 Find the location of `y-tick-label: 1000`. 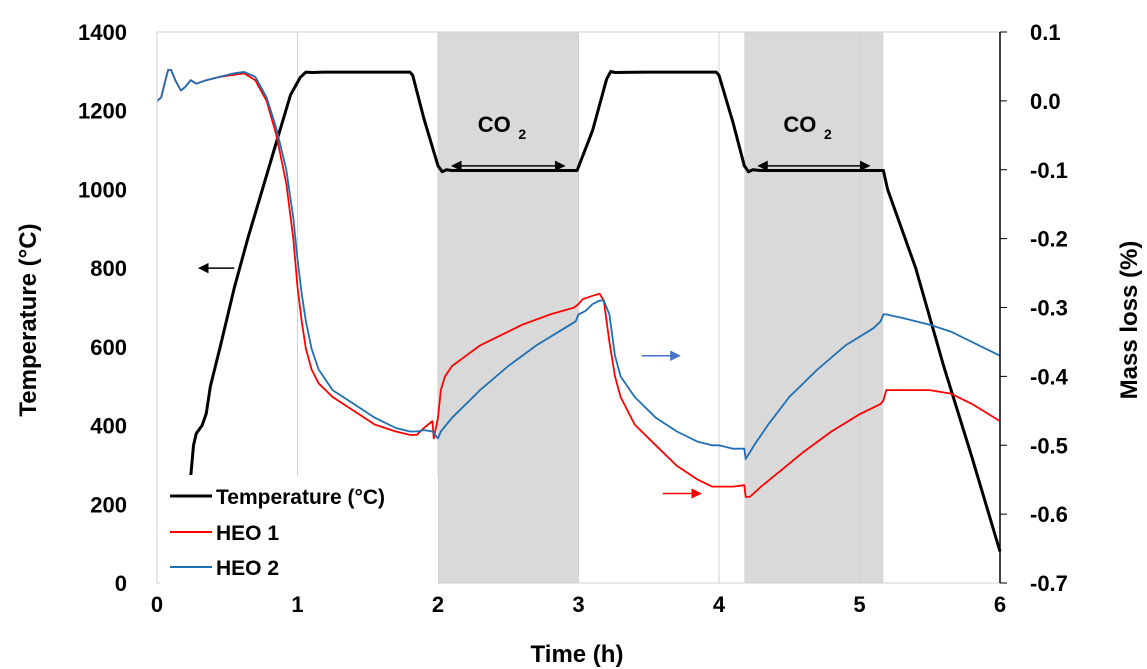

y-tick-label: 1000 is located at coordinates (102, 189).